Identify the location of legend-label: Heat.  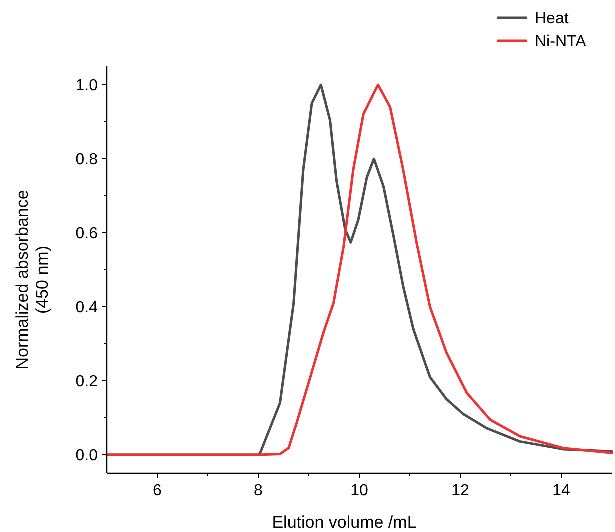
(552, 19).